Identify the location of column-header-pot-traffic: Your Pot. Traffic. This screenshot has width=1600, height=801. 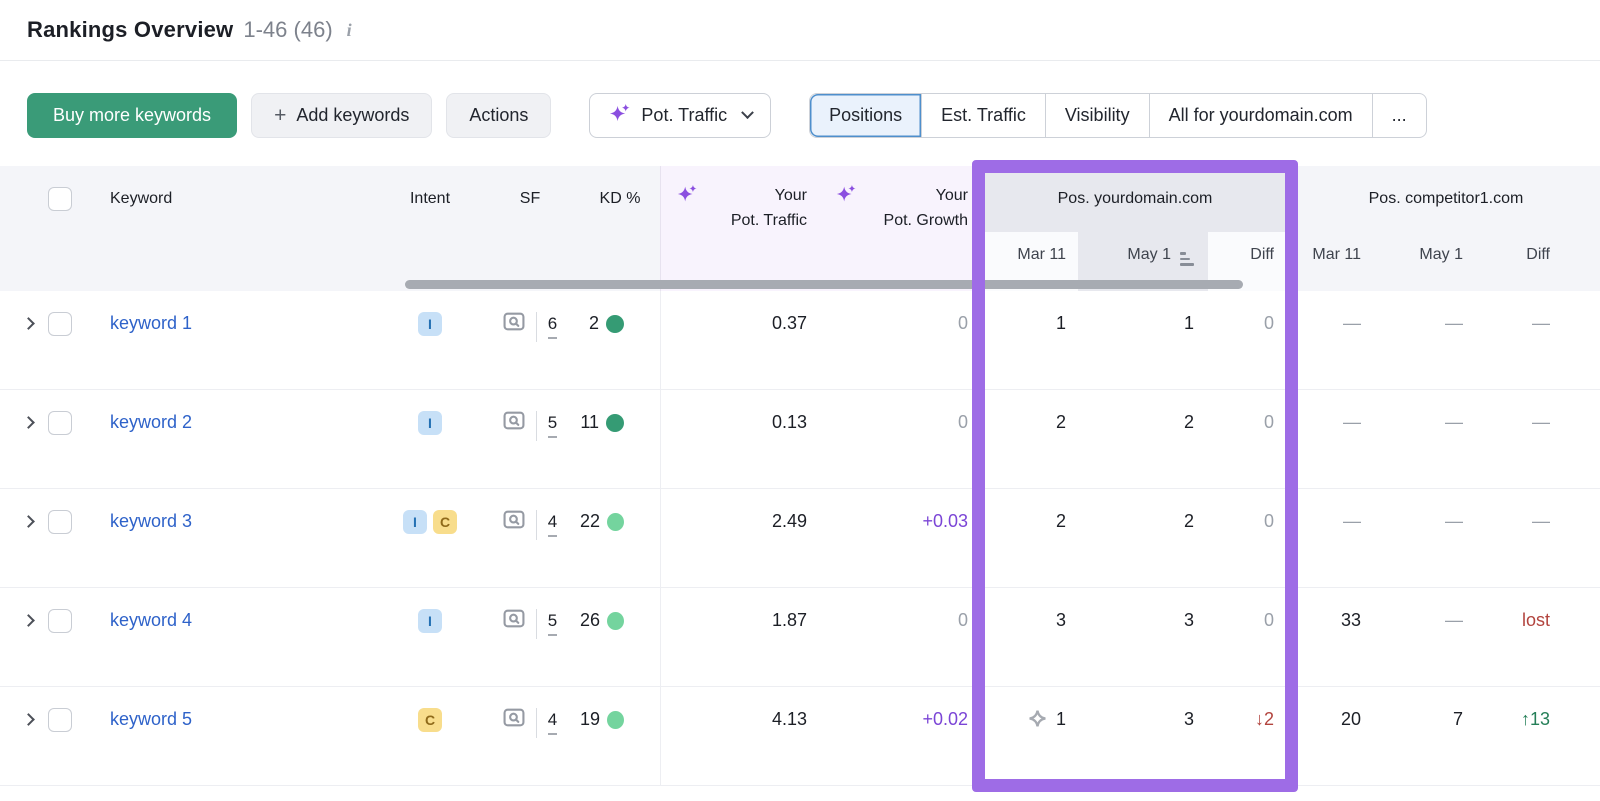
(737, 205).